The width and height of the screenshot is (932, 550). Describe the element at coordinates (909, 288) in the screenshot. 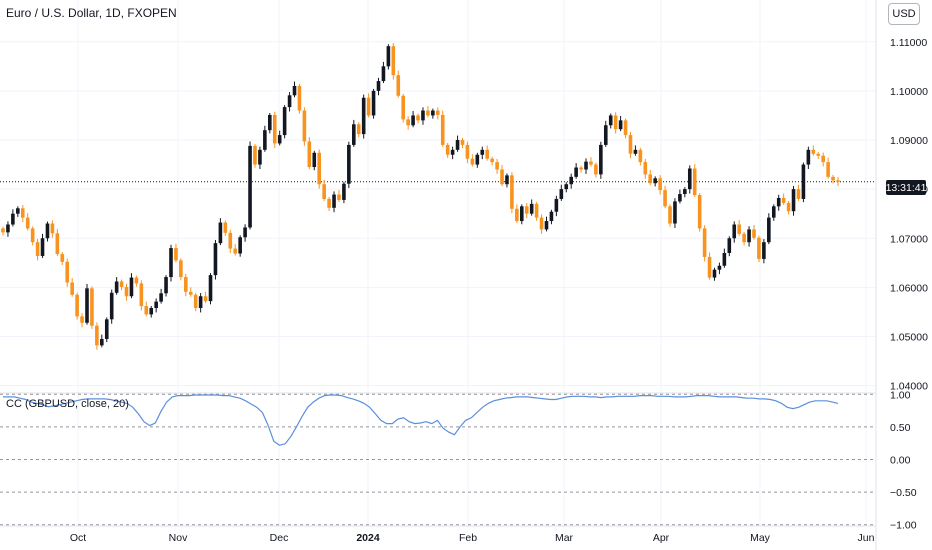

I see `price-tick-label: 1.06000` at that location.